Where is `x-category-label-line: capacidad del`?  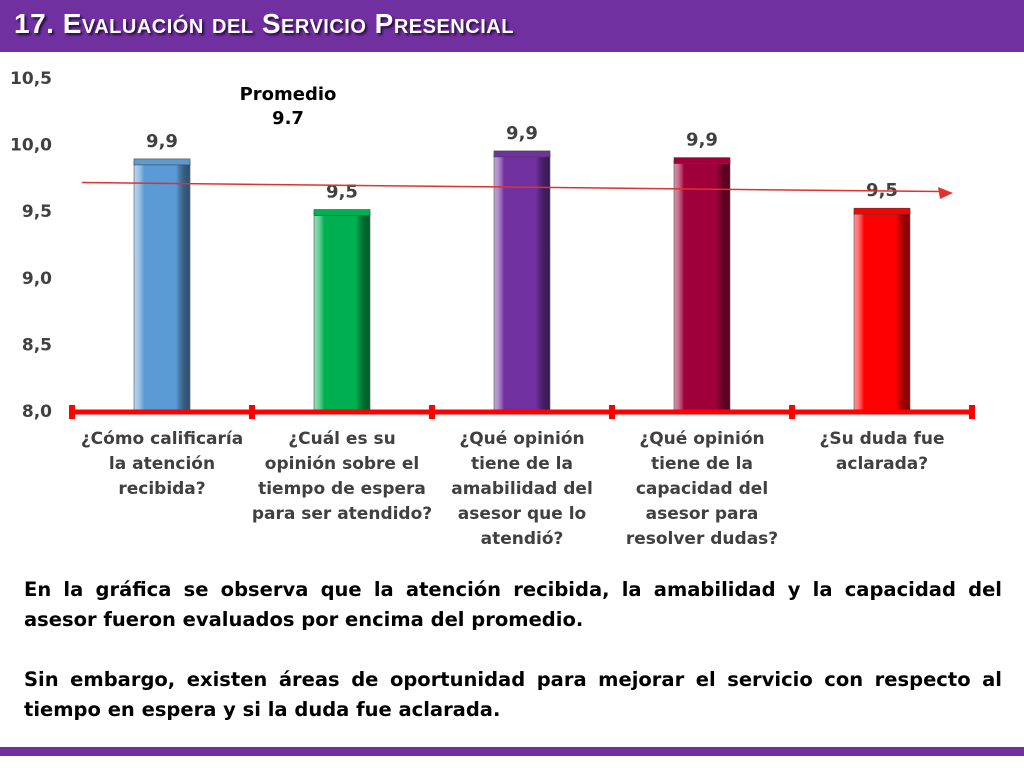
x-category-label-line: capacidad del is located at coordinates (702, 489).